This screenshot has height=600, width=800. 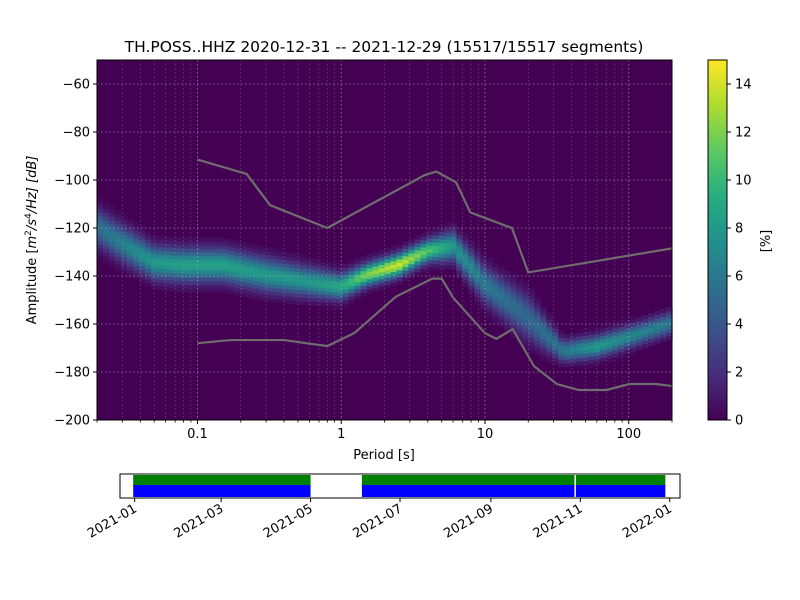 What do you see at coordinates (434, 216) in the screenshot?
I see `high-noise-model-line` at bounding box center [434, 216].